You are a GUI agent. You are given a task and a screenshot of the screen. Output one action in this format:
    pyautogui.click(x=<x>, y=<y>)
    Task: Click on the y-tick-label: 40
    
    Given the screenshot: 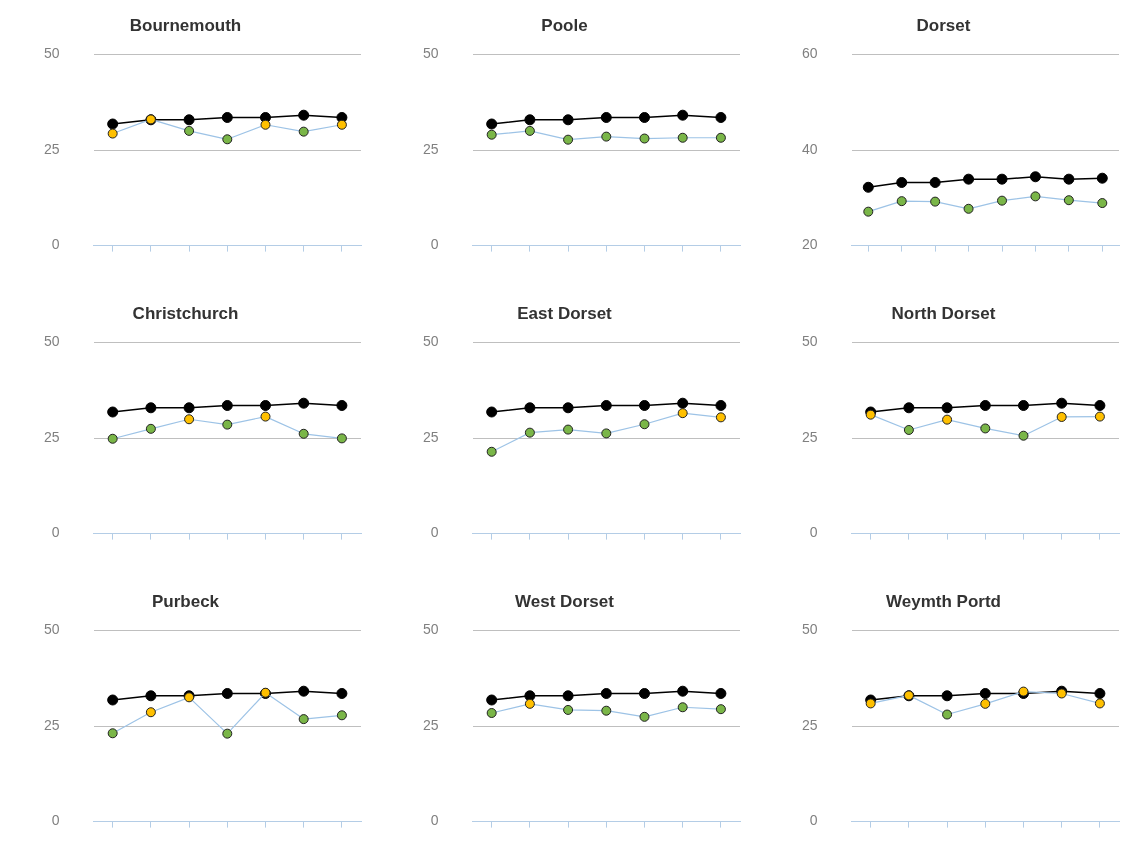 What is the action you would take?
    pyautogui.click(x=809, y=148)
    